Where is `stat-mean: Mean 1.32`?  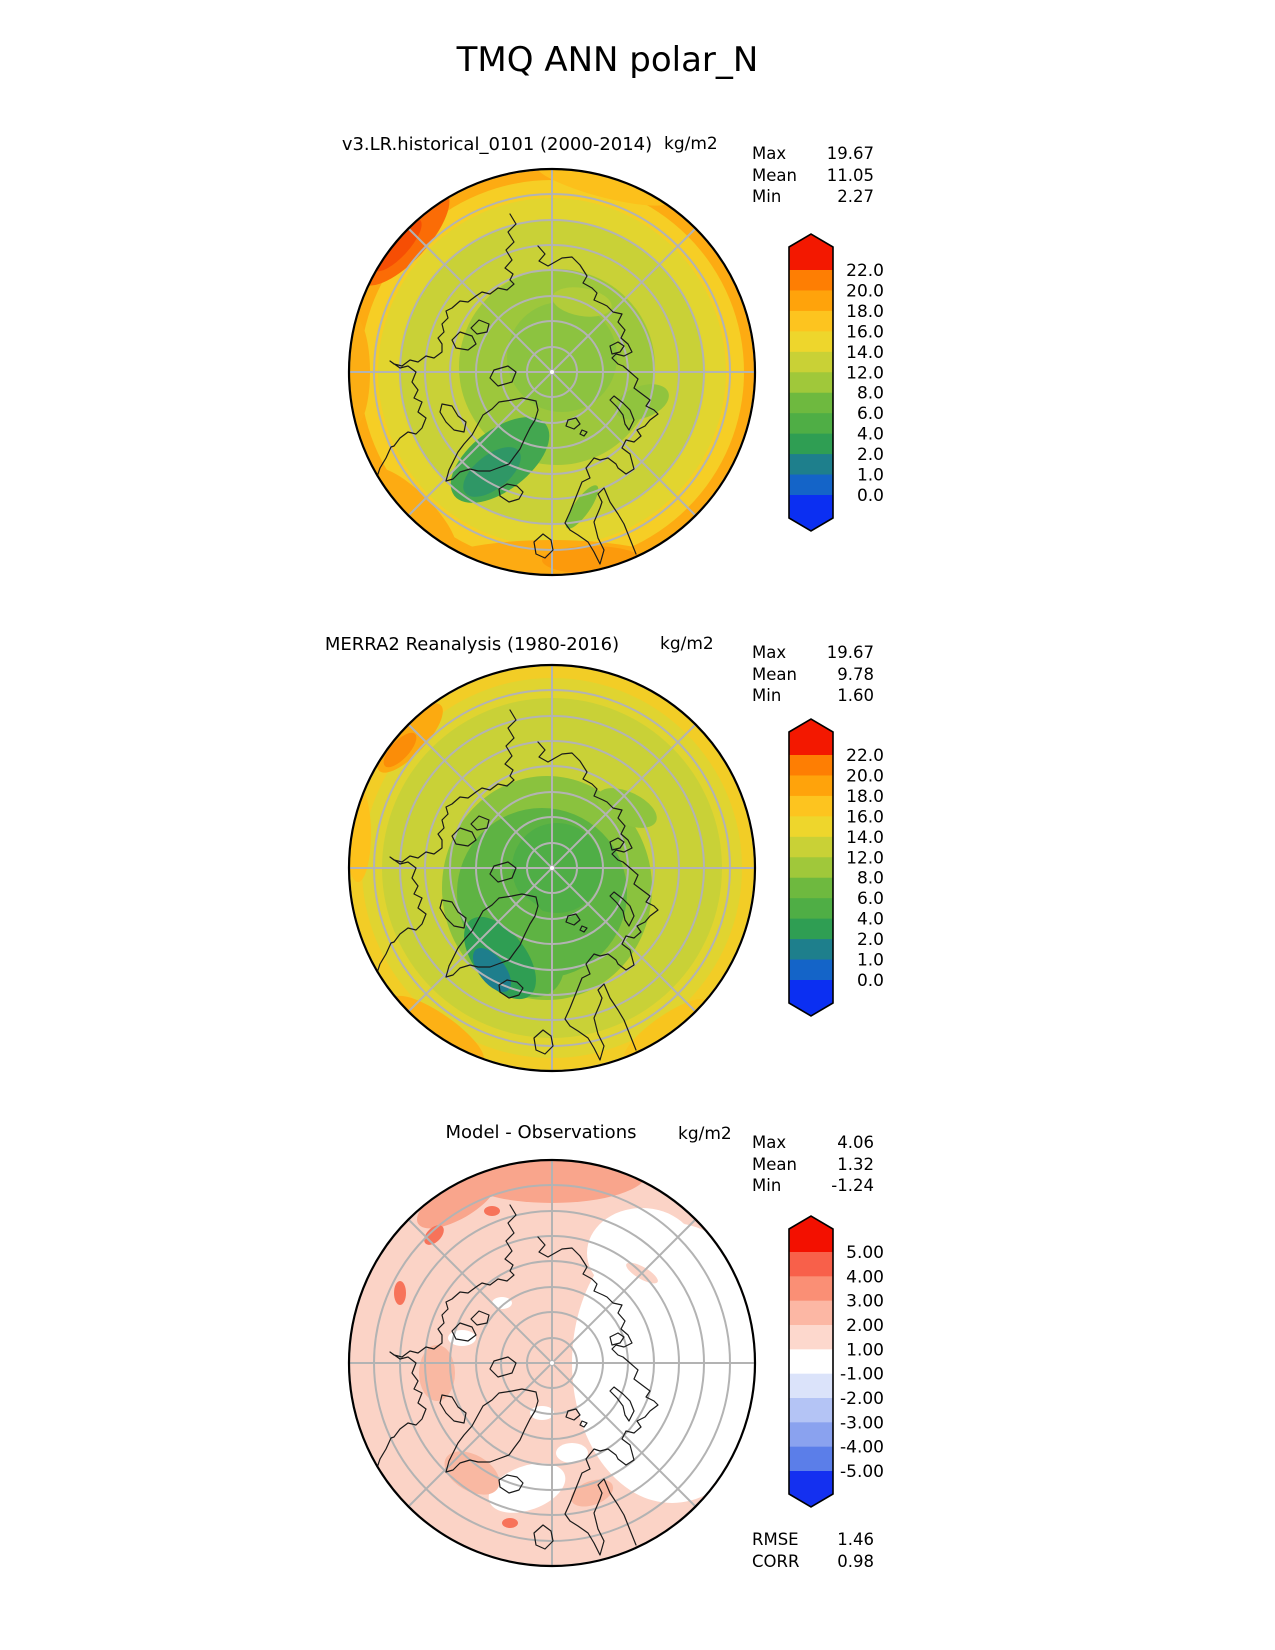
stat-mean: Mean 1.32 is located at coordinates (813, 1164).